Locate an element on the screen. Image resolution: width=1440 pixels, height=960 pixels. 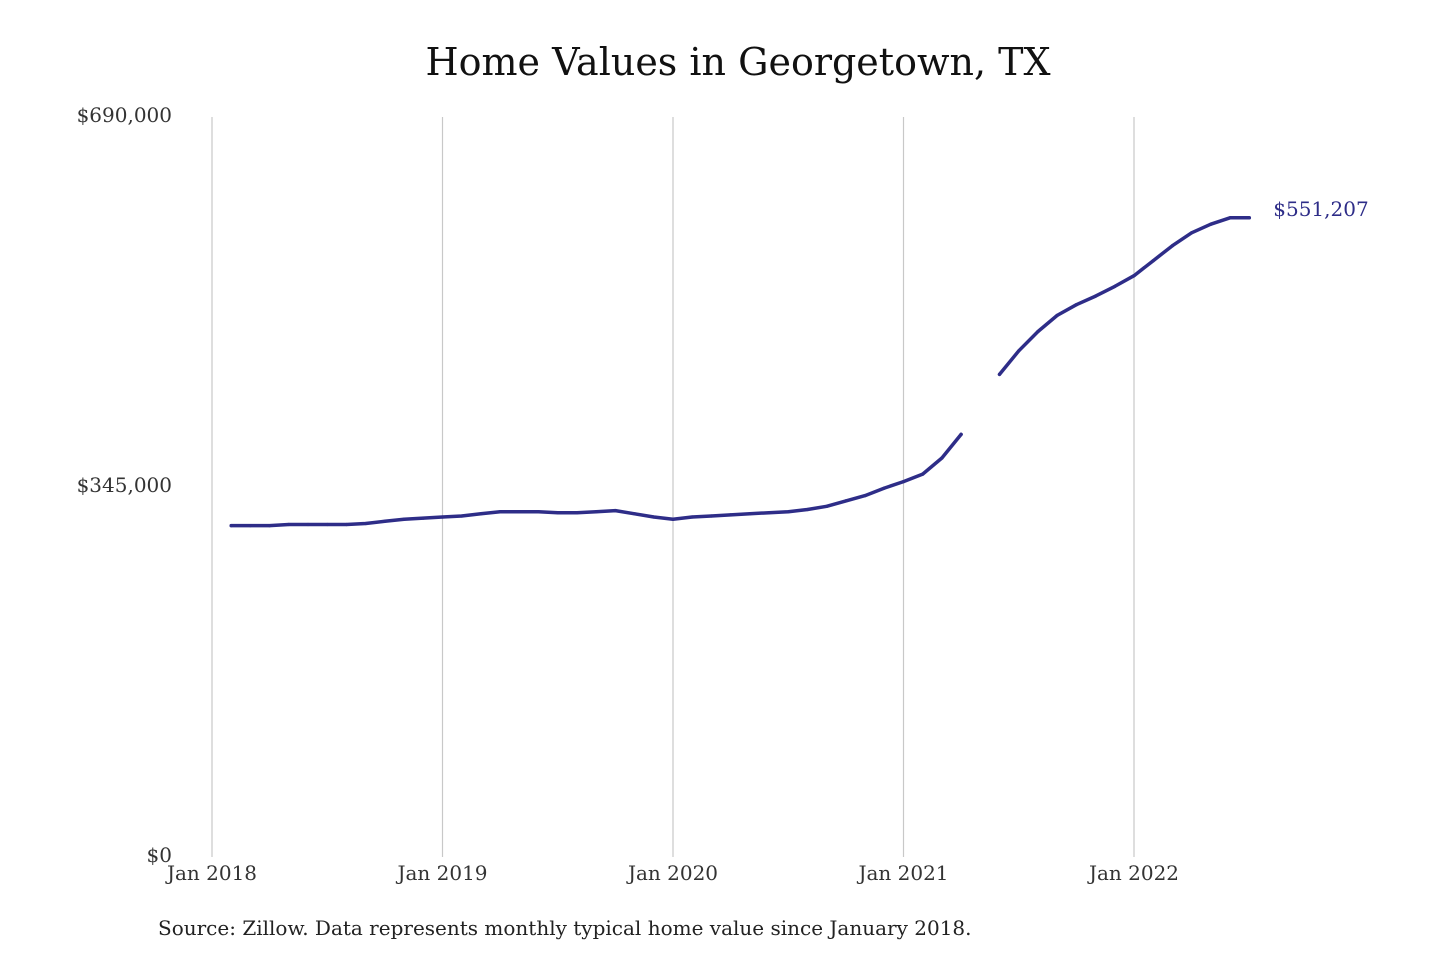
x-tick-label: Jan 2019 is located at coordinates (441, 873).